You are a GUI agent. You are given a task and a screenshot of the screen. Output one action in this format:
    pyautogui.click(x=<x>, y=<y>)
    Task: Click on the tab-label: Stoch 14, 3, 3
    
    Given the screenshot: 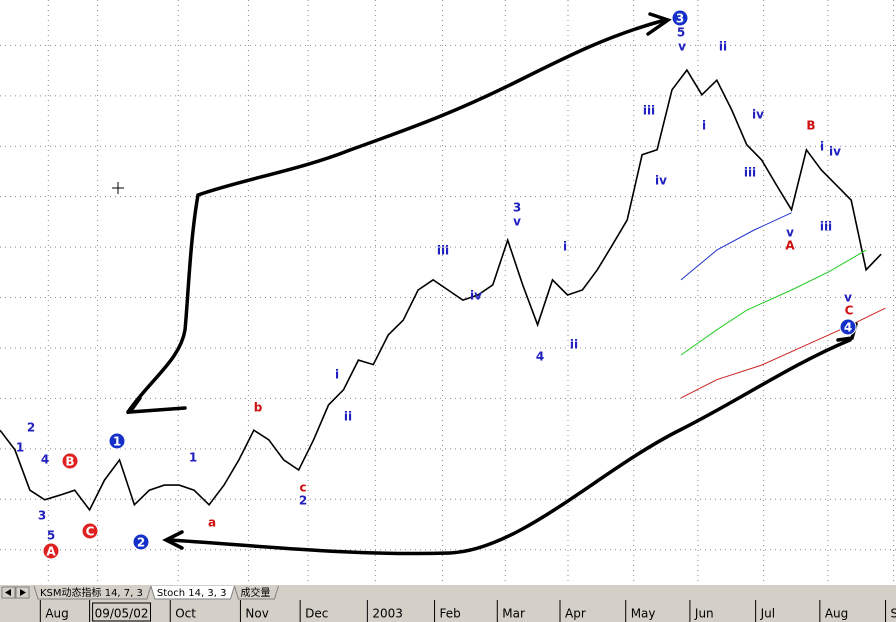 What is the action you would take?
    pyautogui.click(x=192, y=593)
    